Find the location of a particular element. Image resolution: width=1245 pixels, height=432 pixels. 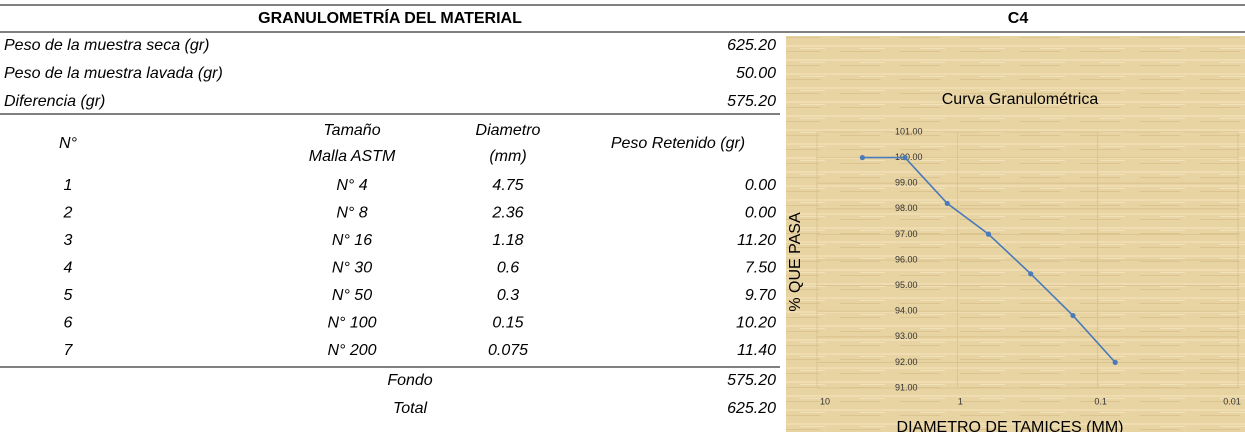

table-cell: 10.20 is located at coordinates (756, 323).